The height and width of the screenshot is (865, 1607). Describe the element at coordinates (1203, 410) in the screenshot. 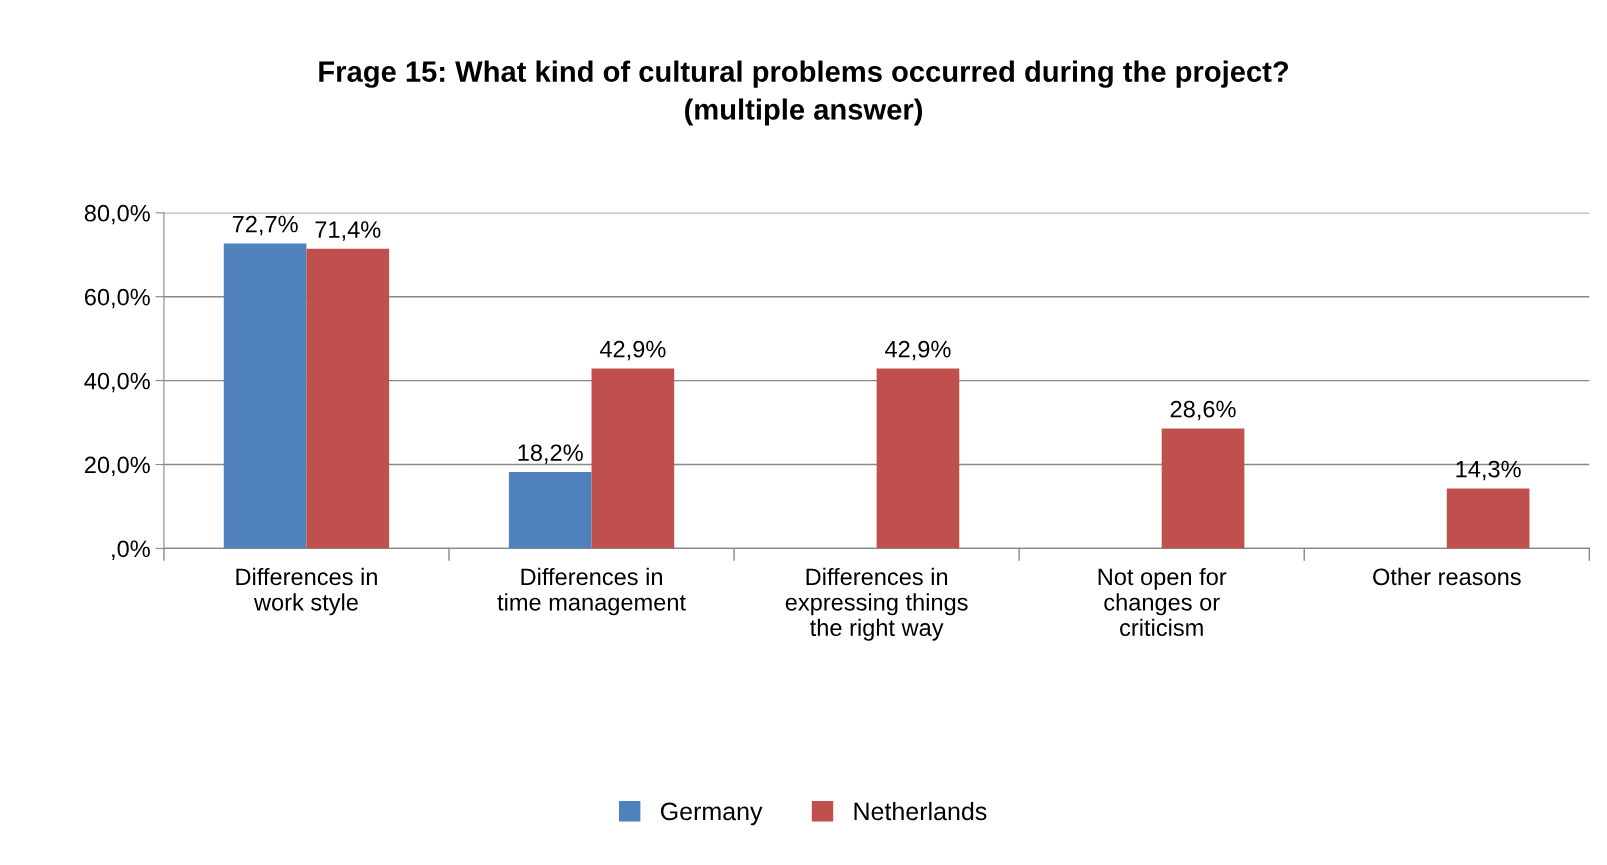

I see `data-label: 28,6%` at that location.